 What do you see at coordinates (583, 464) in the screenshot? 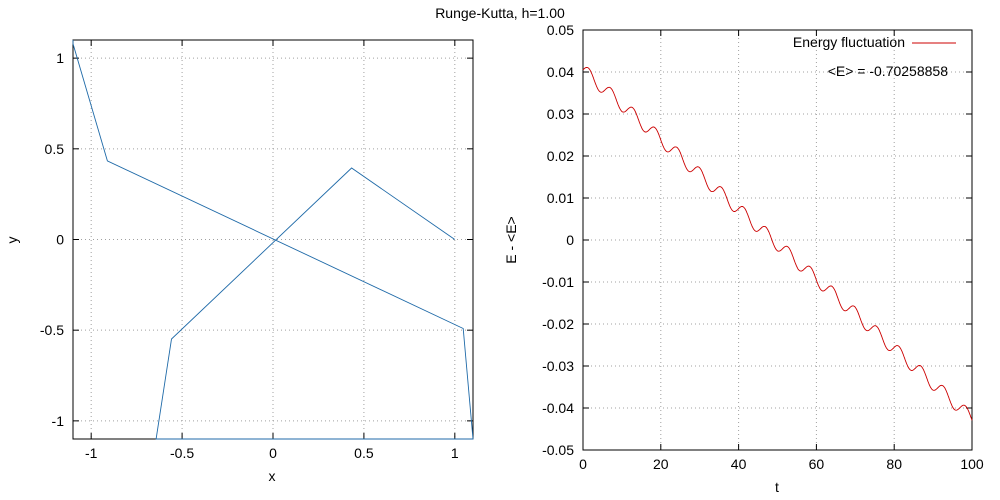
I see `energy-x-tick-label-0: 0` at bounding box center [583, 464].